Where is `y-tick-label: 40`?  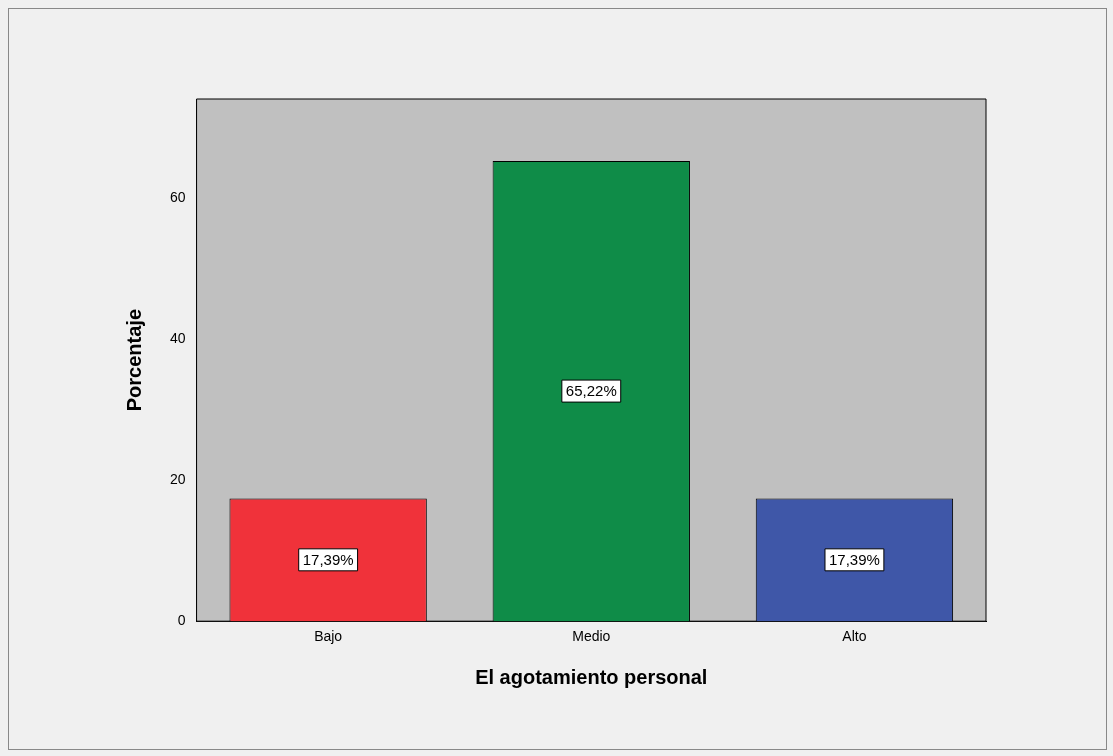
y-tick-label: 40 is located at coordinates (177, 337).